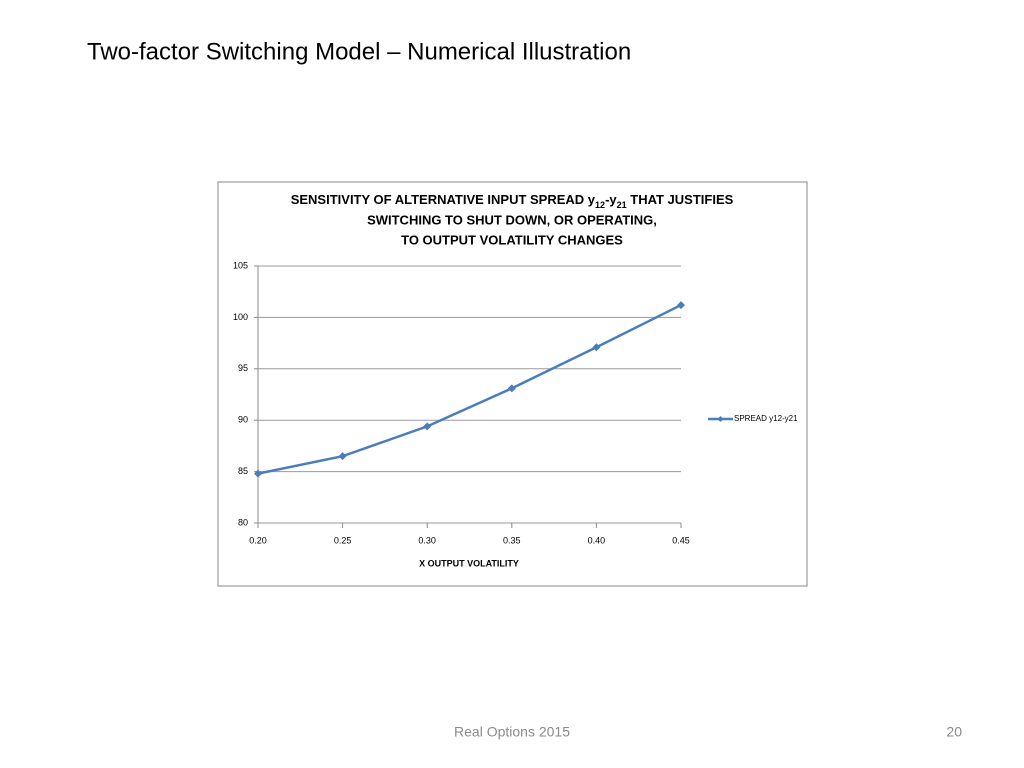 The width and height of the screenshot is (1024, 768). What do you see at coordinates (512, 239) in the screenshot?
I see `chart-title: TO OUTPUT VOLATILITY CHANGES` at bounding box center [512, 239].